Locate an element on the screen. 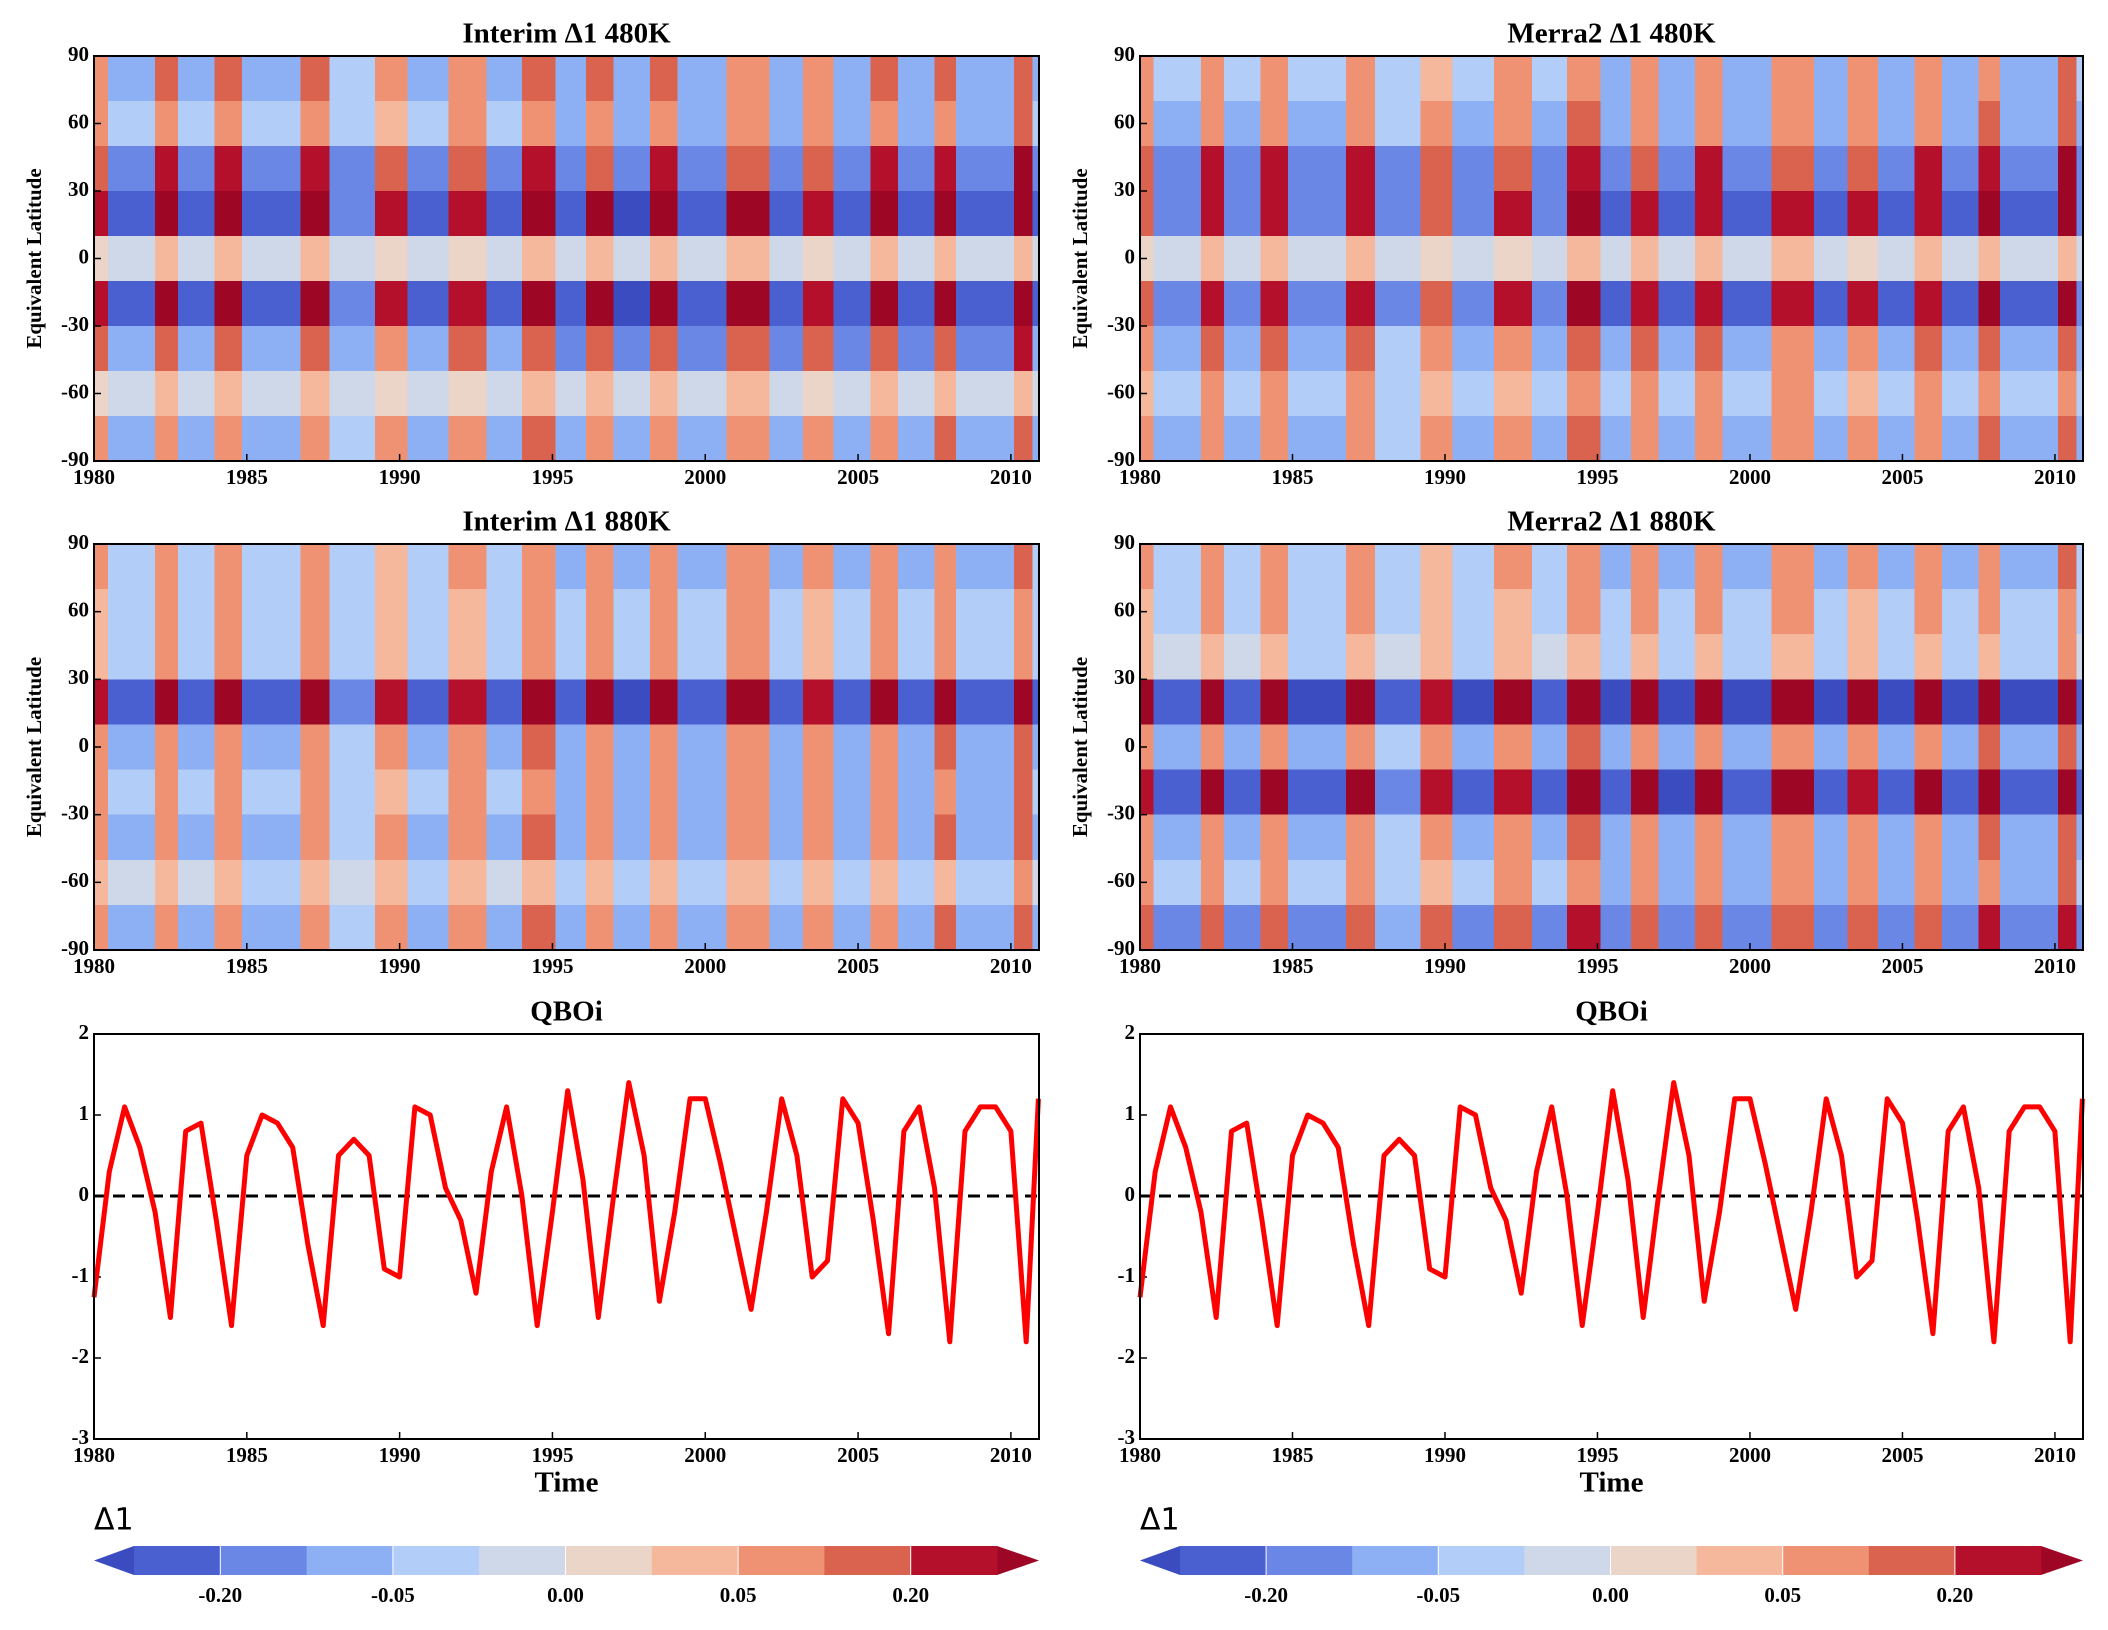 The image size is (2108, 1630). x-tick-label: 1995 is located at coordinates (552, 1455).